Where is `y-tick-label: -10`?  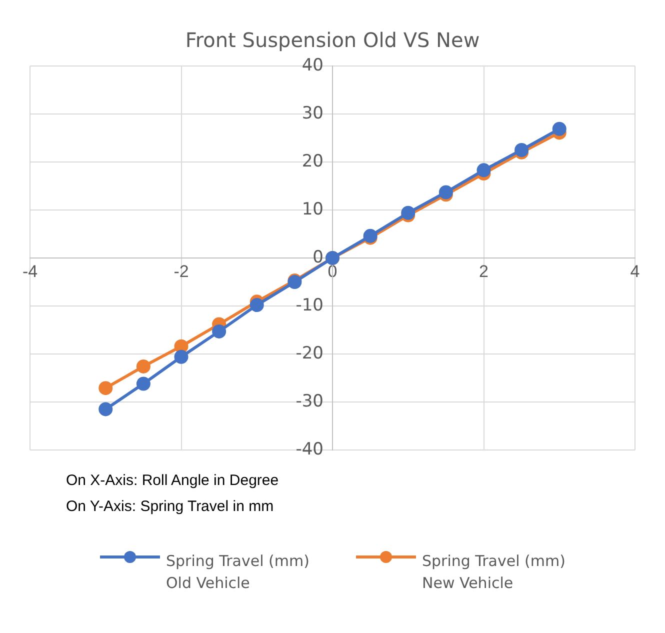 y-tick-label: -10 is located at coordinates (310, 305).